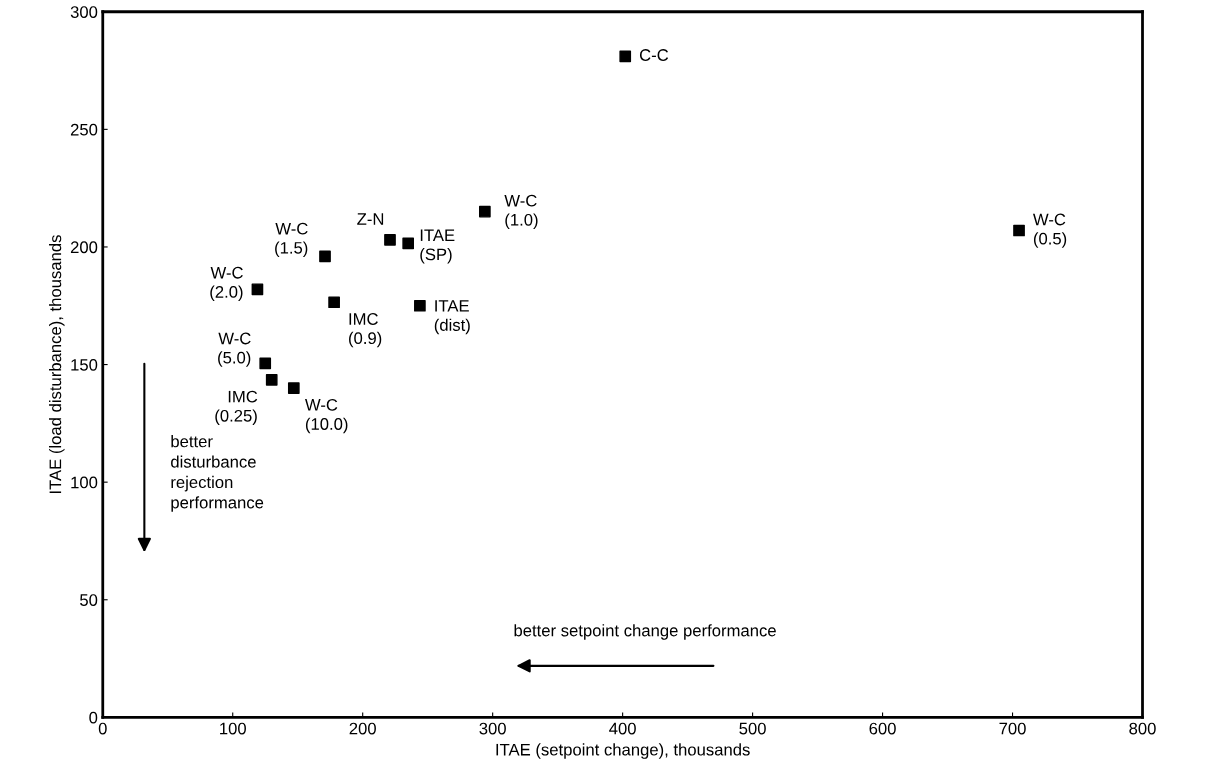 This screenshot has height=784, width=1209. Describe the element at coordinates (217, 473) in the screenshot. I see `annotation: better disturbance rejection performance` at that location.